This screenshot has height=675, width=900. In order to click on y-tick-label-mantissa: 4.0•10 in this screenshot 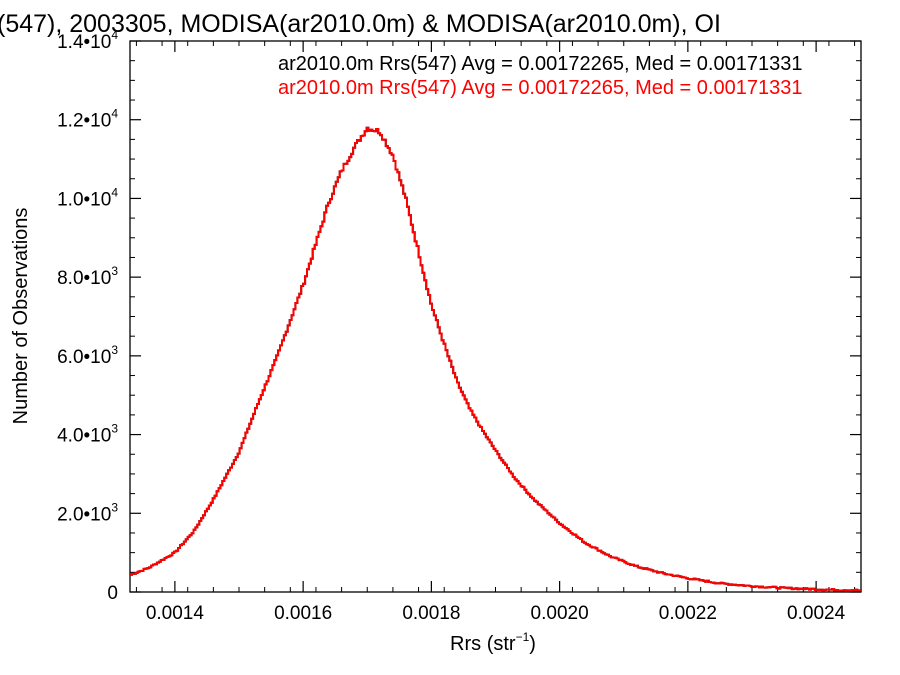, I will do `click(84, 436)`.